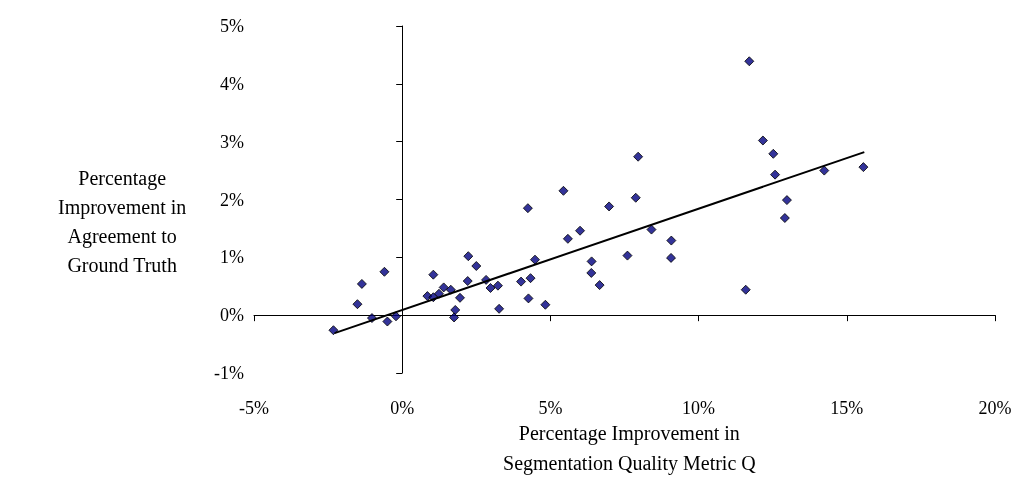 The width and height of the screenshot is (1029, 492). Describe the element at coordinates (229, 373) in the screenshot. I see `y-tick-label: -1%` at that location.